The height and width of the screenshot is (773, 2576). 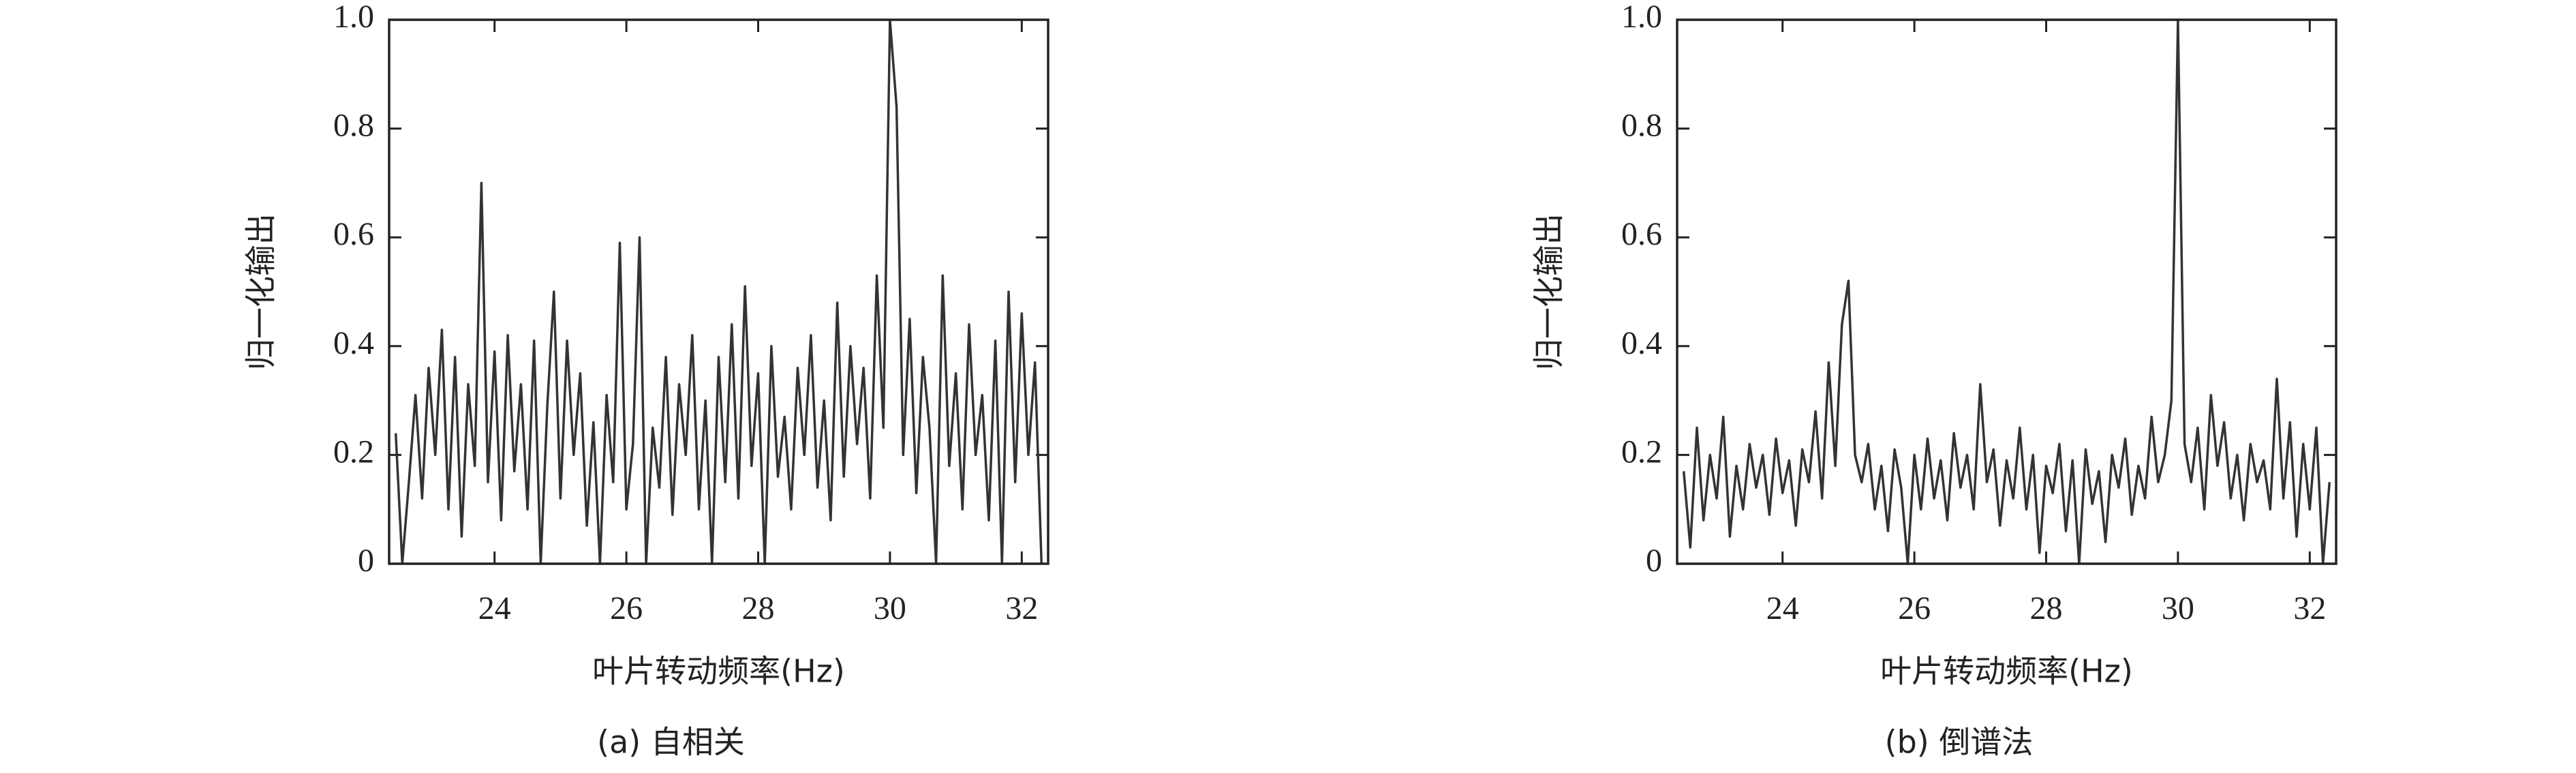 What do you see at coordinates (1960, 742) in the screenshot?
I see `caption: (b) 倒谱法` at bounding box center [1960, 742].